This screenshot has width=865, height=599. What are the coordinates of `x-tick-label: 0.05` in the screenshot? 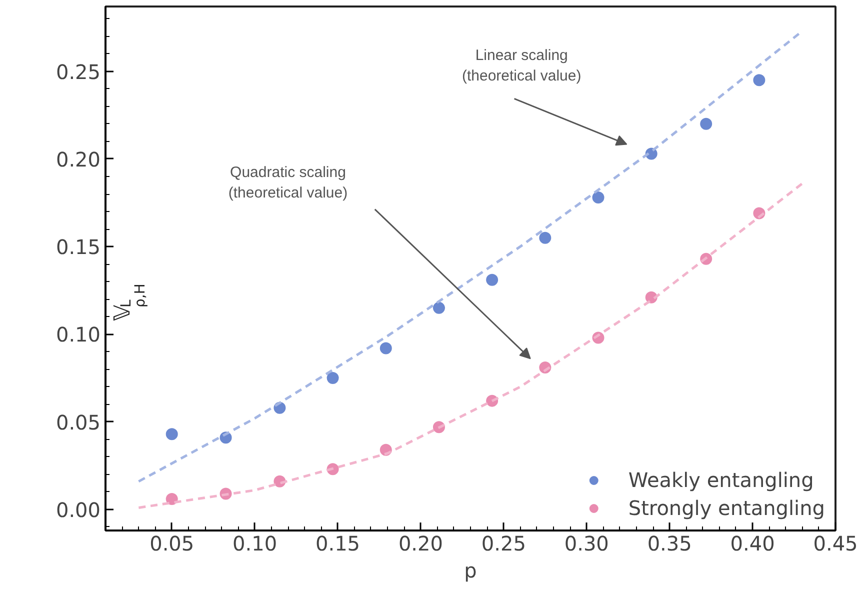 It's located at (172, 544).